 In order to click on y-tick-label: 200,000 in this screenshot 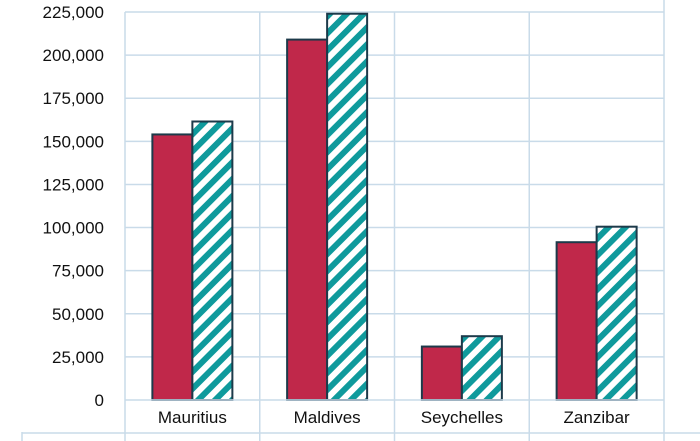, I will do `click(73, 55)`.